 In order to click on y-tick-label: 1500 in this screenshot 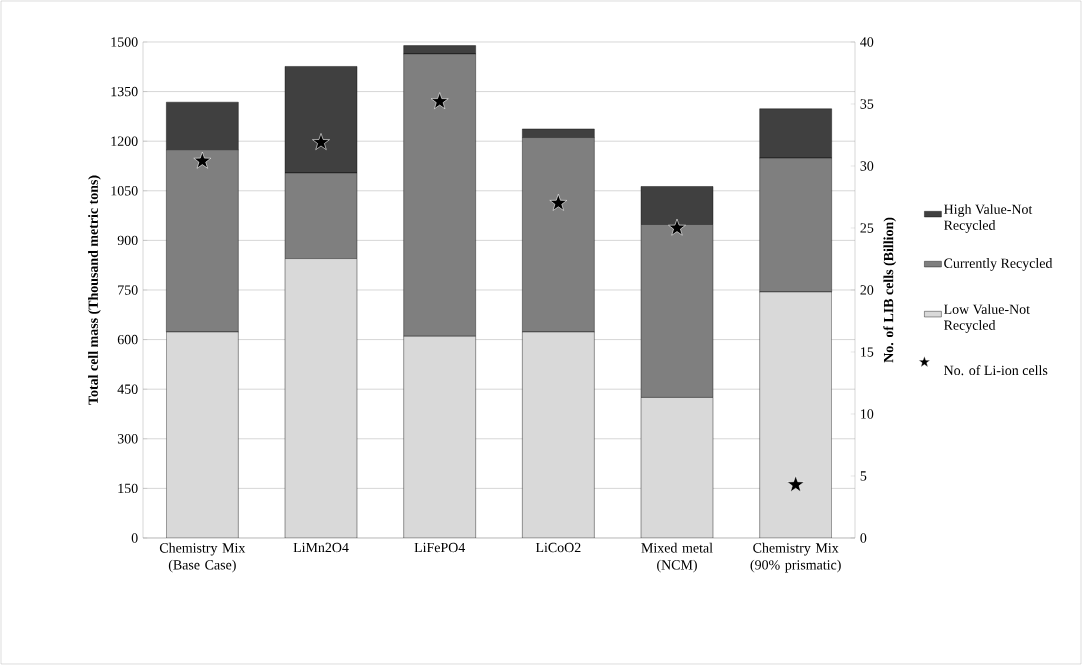, I will do `click(124, 42)`.